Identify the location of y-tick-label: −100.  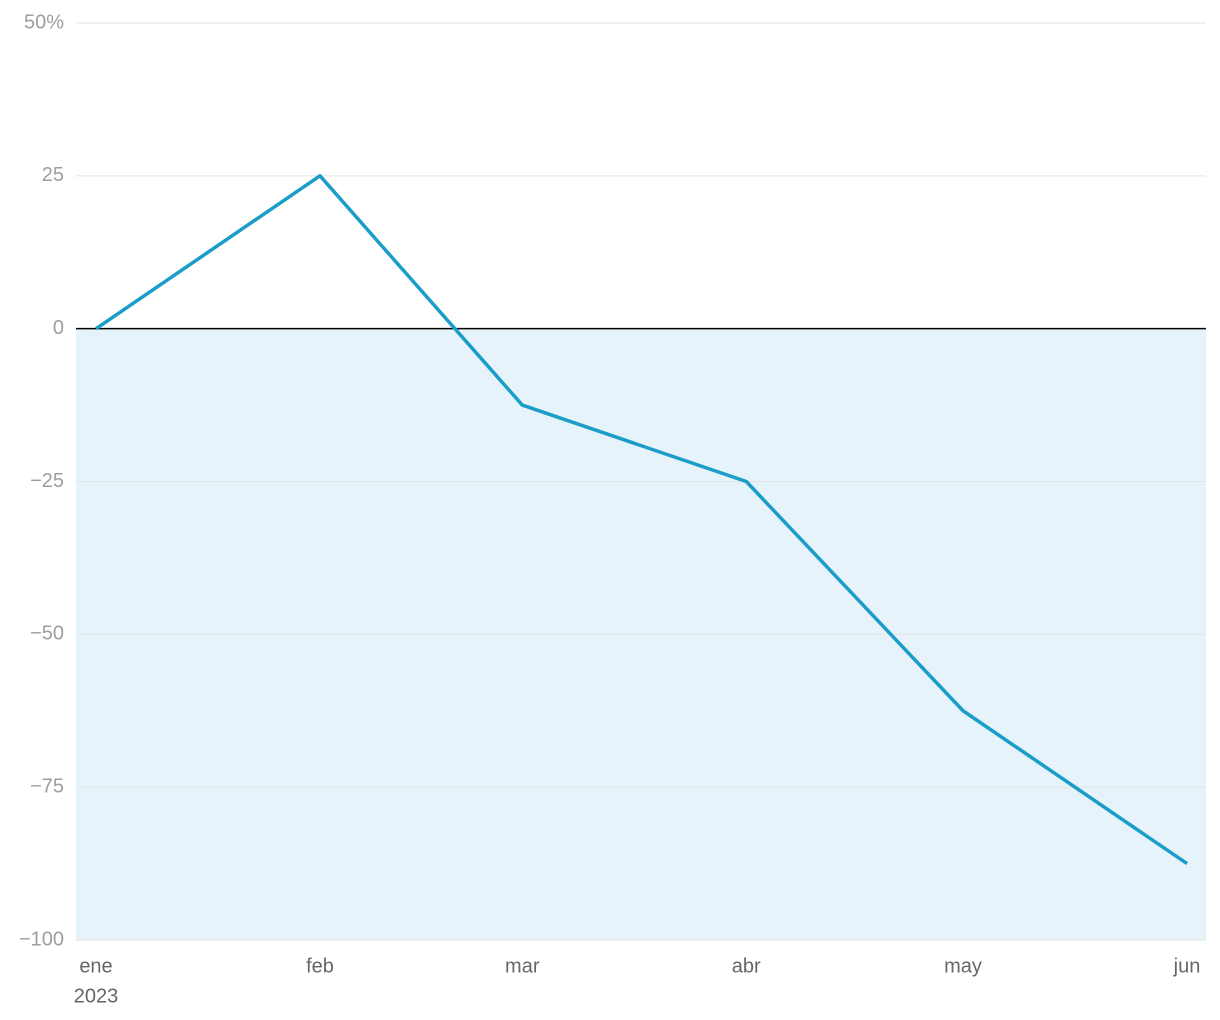
(41, 939).